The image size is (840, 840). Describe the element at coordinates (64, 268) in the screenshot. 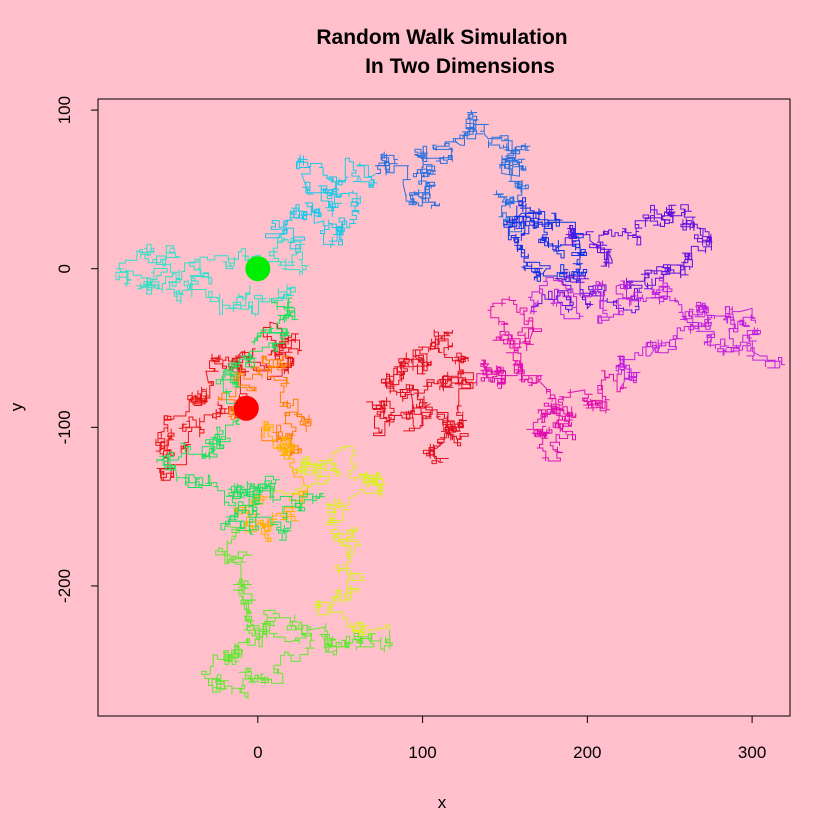

I see `y-tick-label: 0` at that location.